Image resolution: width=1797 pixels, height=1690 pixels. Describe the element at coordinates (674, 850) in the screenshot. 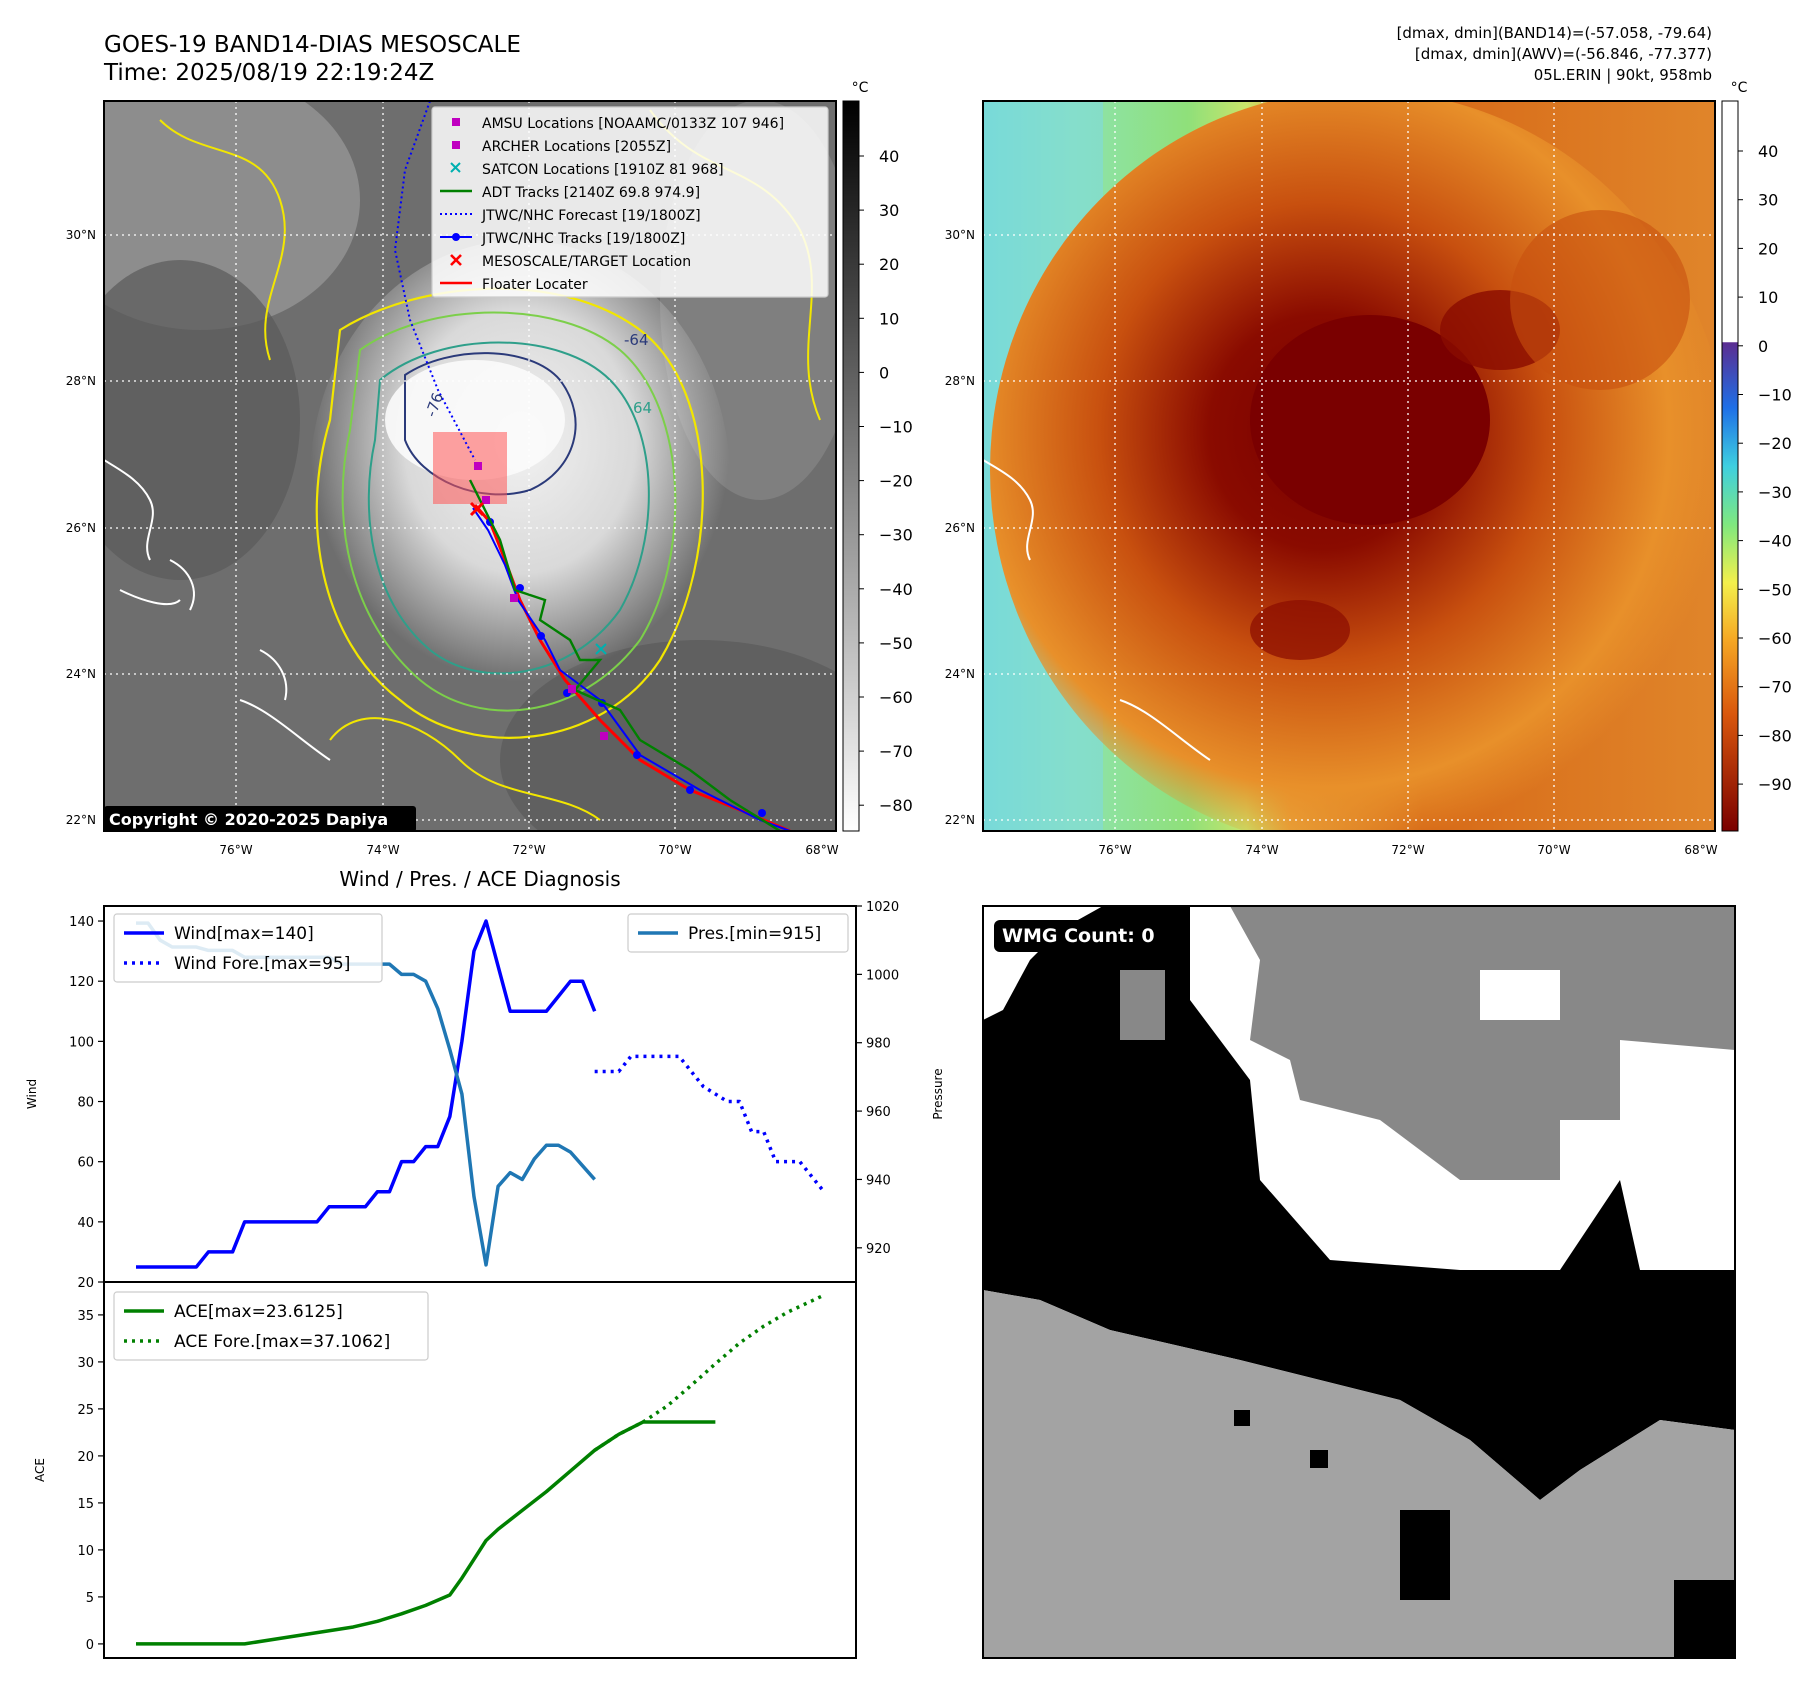

I see `ir-lon-label: 70°W` at that location.